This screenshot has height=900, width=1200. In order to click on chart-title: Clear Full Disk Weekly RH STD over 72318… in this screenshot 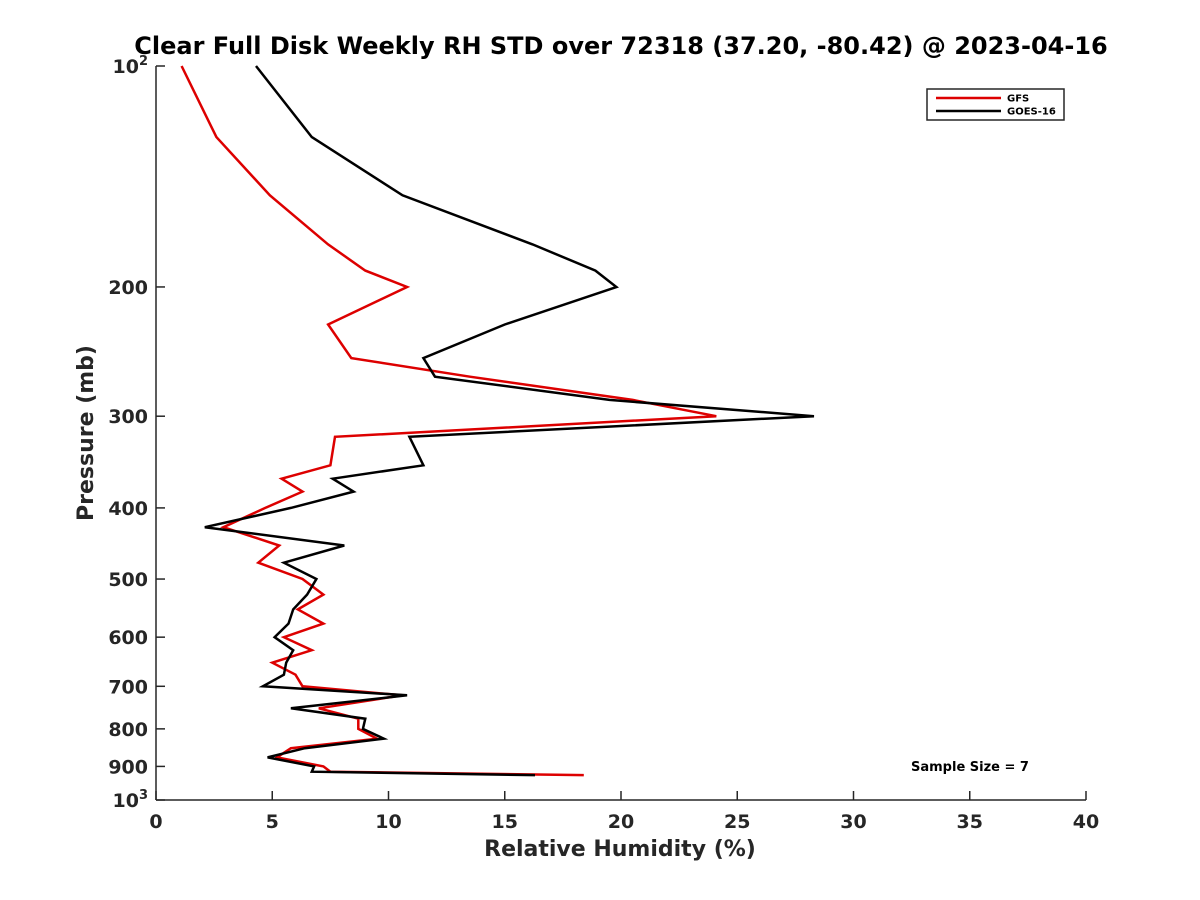, I will do `click(620, 46)`.